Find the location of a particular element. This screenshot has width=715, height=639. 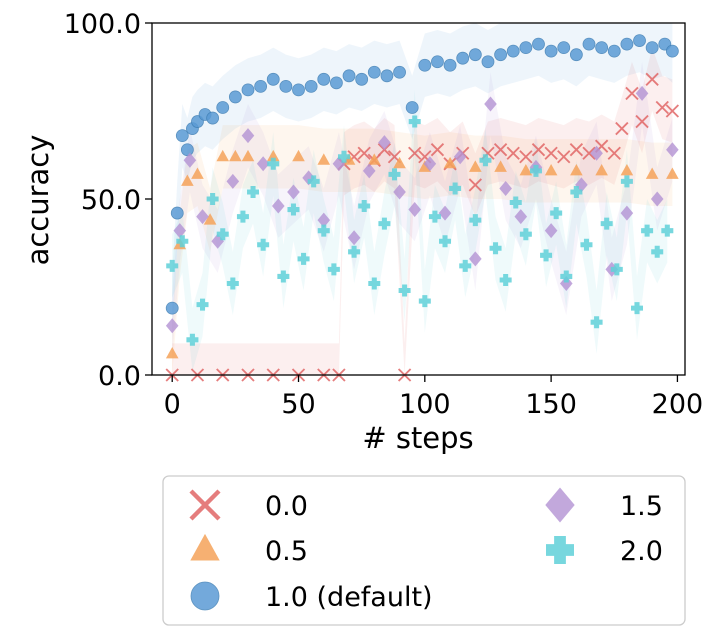

legend-label-1: 0.5 is located at coordinates (286, 551).